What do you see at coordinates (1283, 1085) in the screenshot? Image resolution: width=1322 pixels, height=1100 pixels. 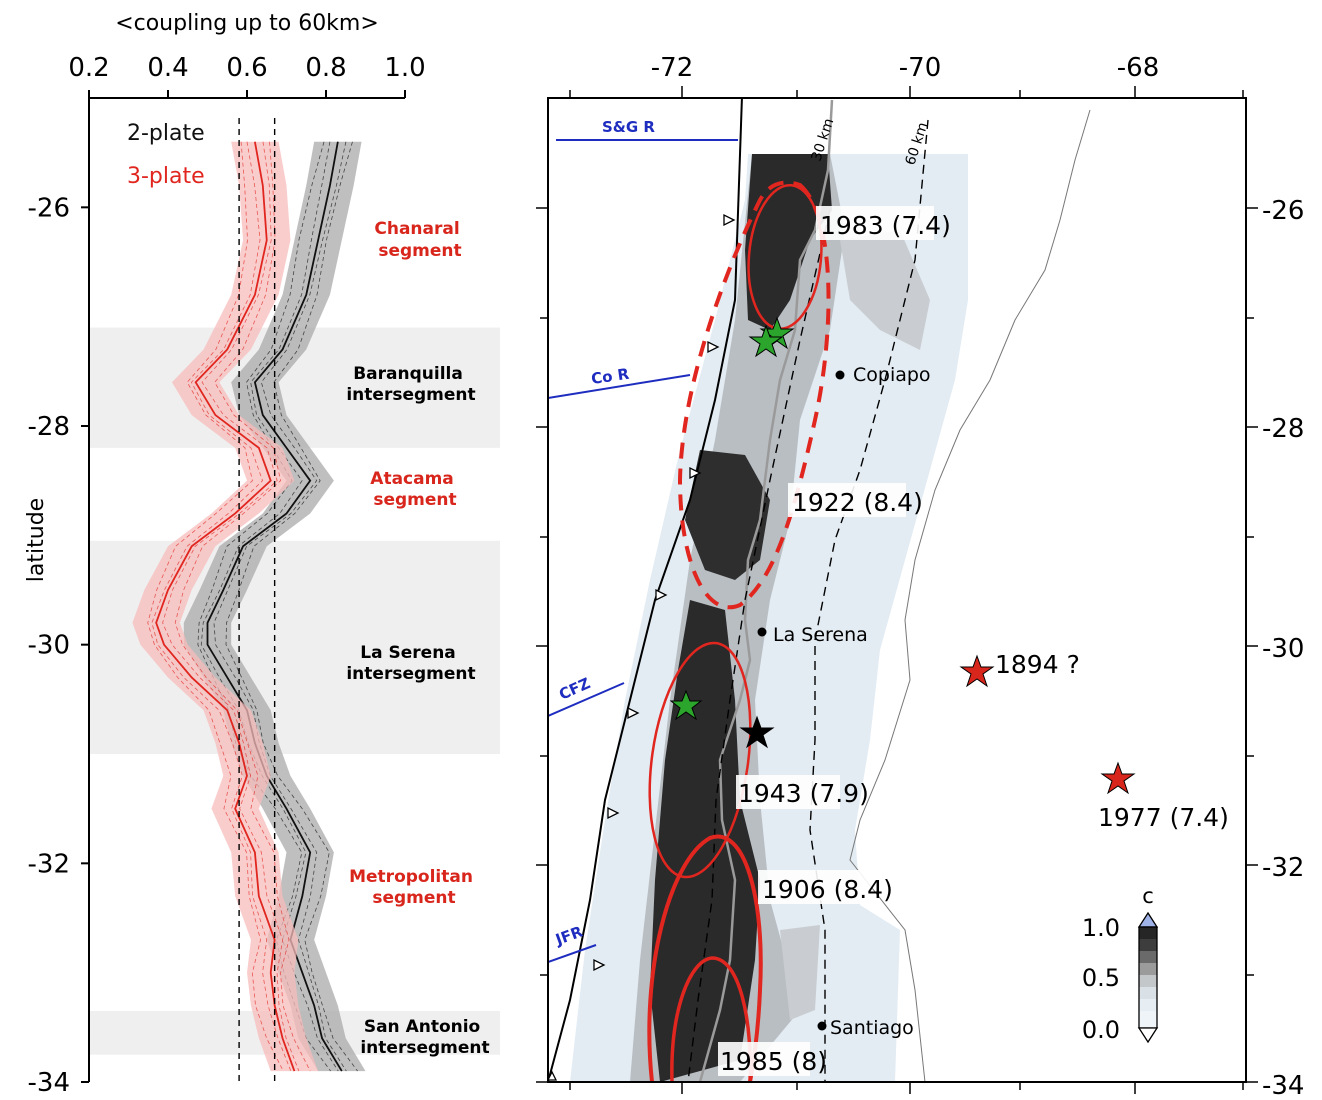 I see `map-ytick-label-34: -34` at bounding box center [1283, 1085].